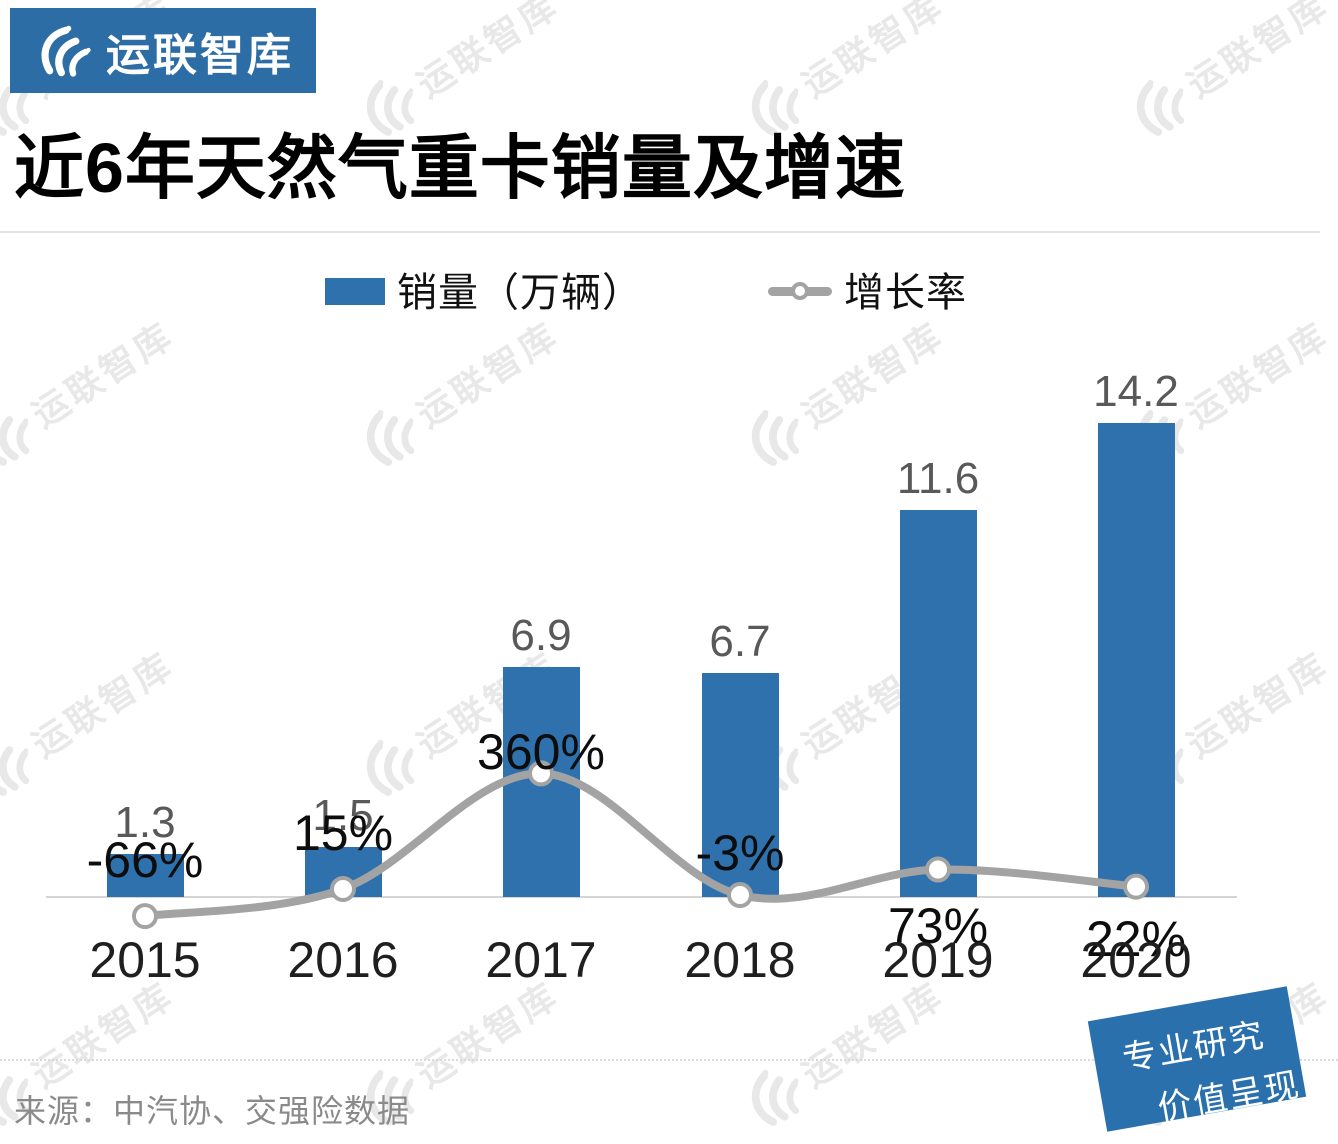 Image resolution: width=1338 pixels, height=1144 pixels. Describe the element at coordinates (938, 703) in the screenshot. I see `bar-2019` at that location.